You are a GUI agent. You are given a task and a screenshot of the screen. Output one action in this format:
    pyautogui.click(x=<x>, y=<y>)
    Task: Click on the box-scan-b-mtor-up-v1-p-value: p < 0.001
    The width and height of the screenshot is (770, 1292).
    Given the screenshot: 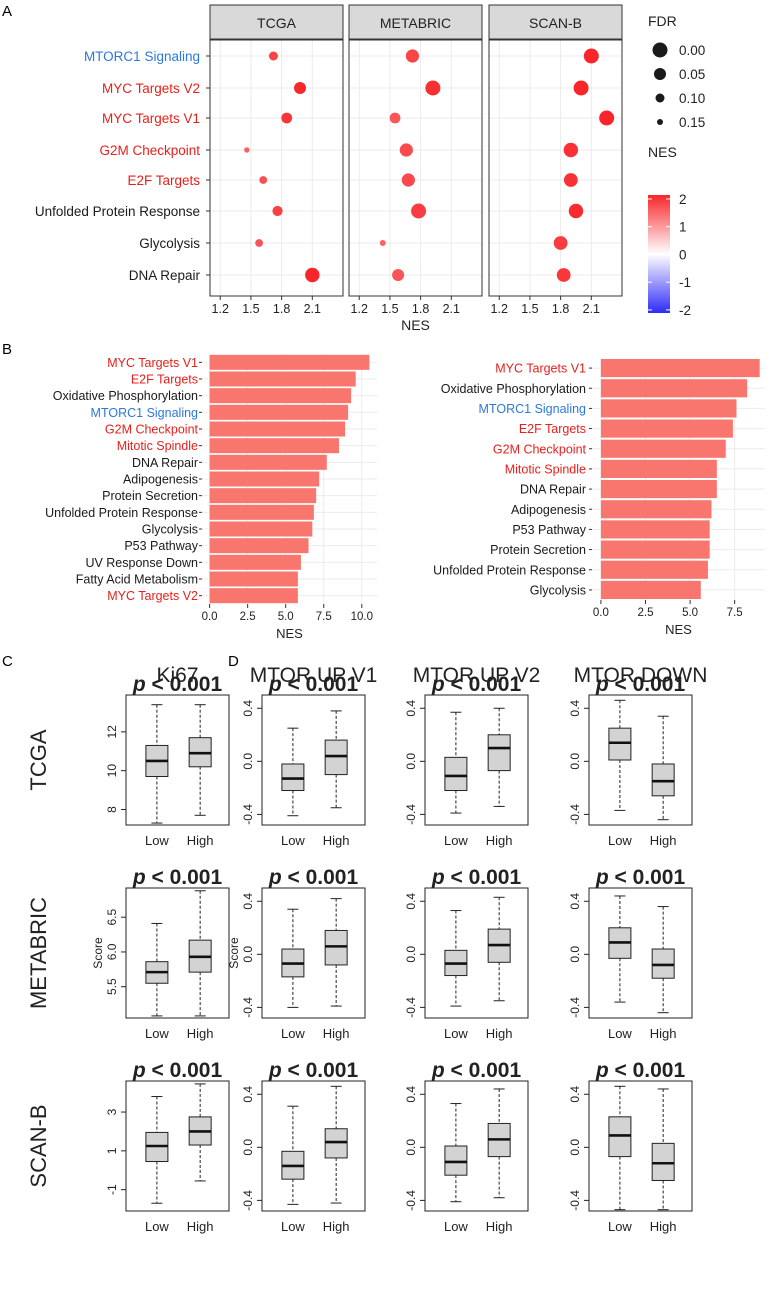 What is the action you would take?
    pyautogui.click(x=313, y=1070)
    